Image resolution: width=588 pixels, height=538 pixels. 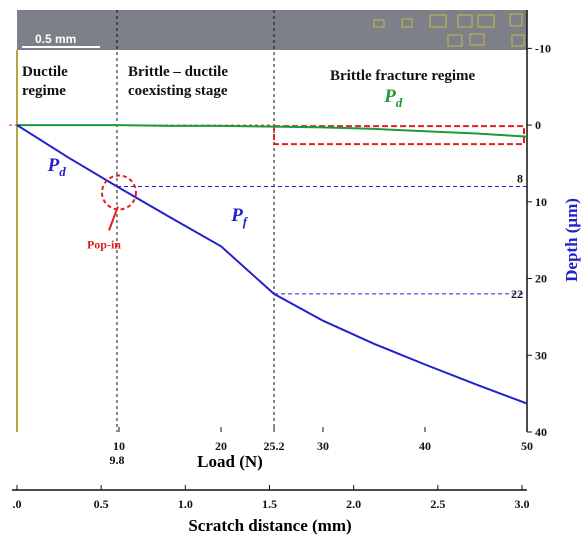 What do you see at coordinates (541, 279) in the screenshot?
I see `y-tick-label: 20` at bounding box center [541, 279].